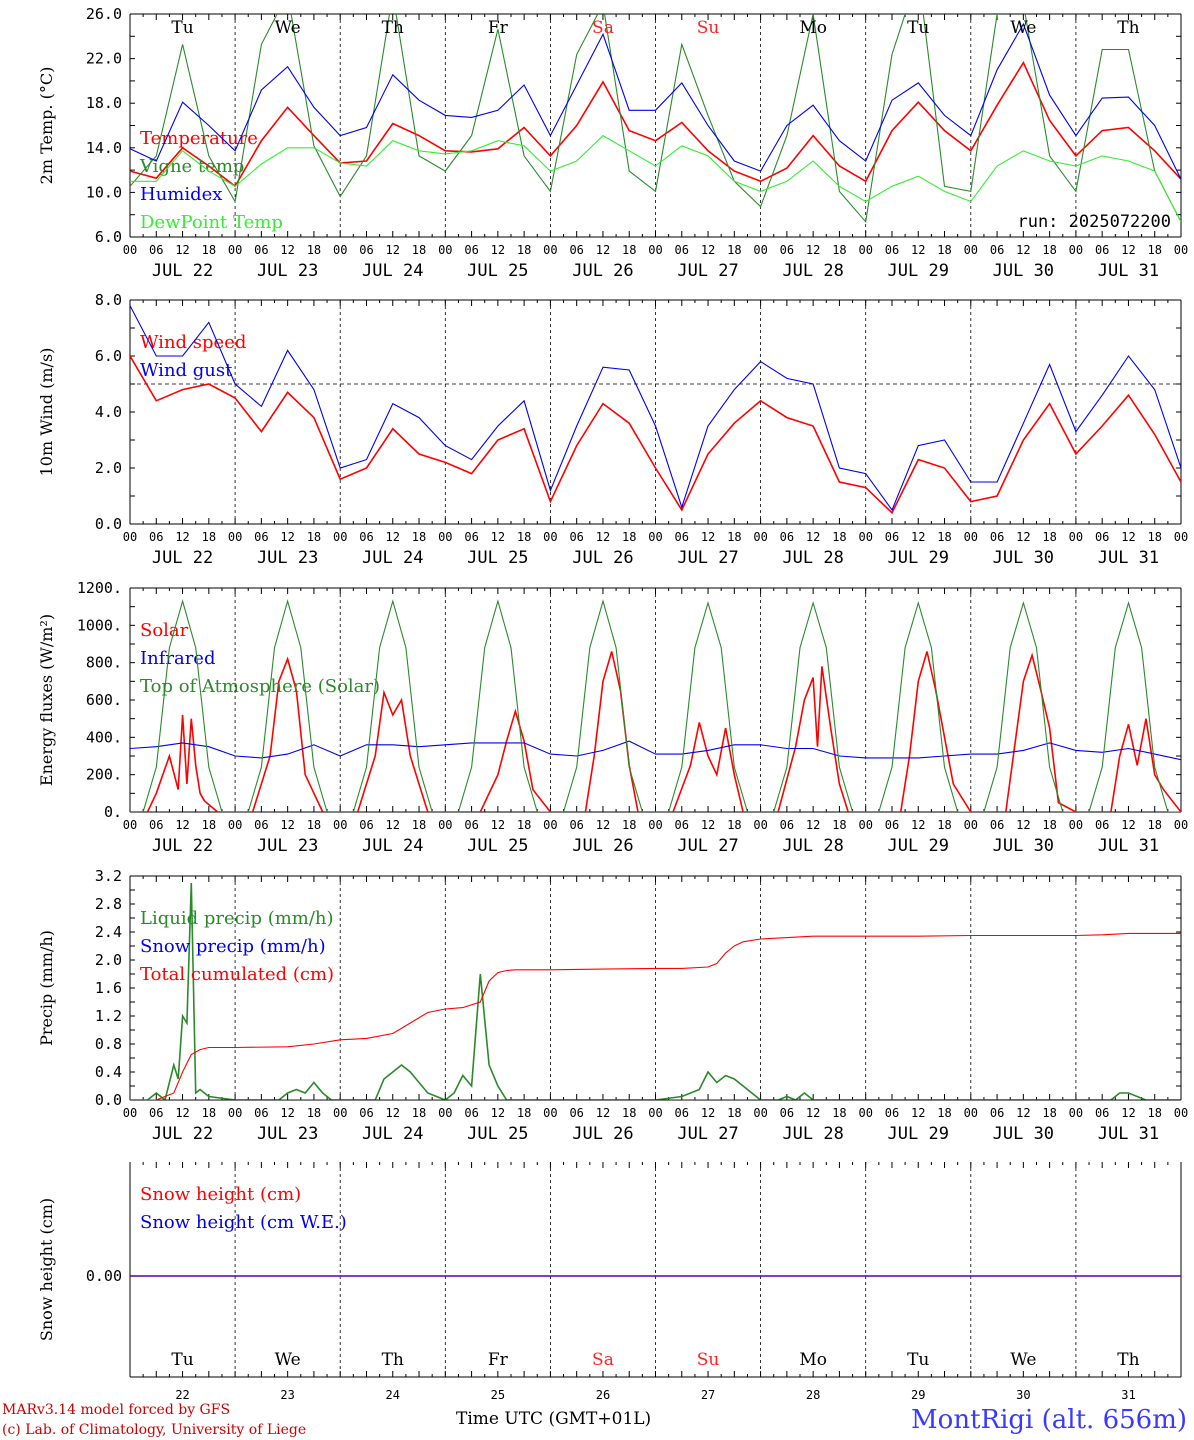 This screenshot has height=1440, width=1194. I want to click on series-line-wind-speed, so click(655, 435).